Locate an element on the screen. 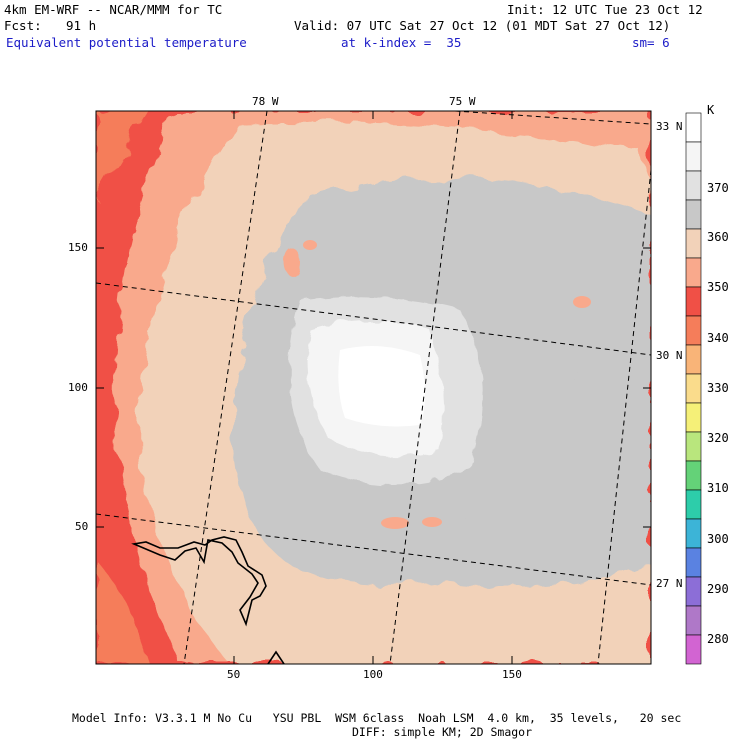  colorbar-label-350: 350 is located at coordinates (718, 287).